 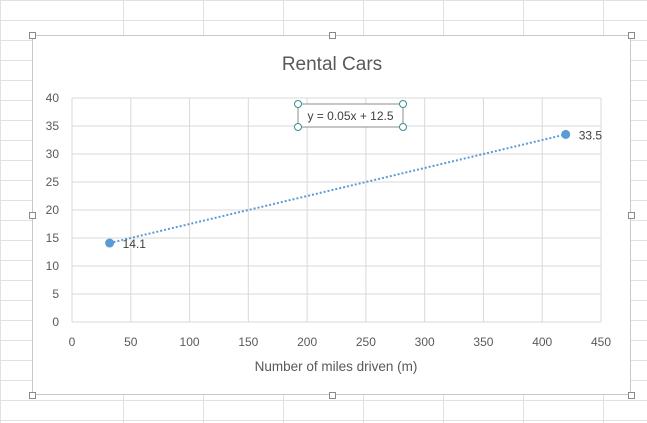 I want to click on y-tick-label: 10, so click(x=53, y=266).